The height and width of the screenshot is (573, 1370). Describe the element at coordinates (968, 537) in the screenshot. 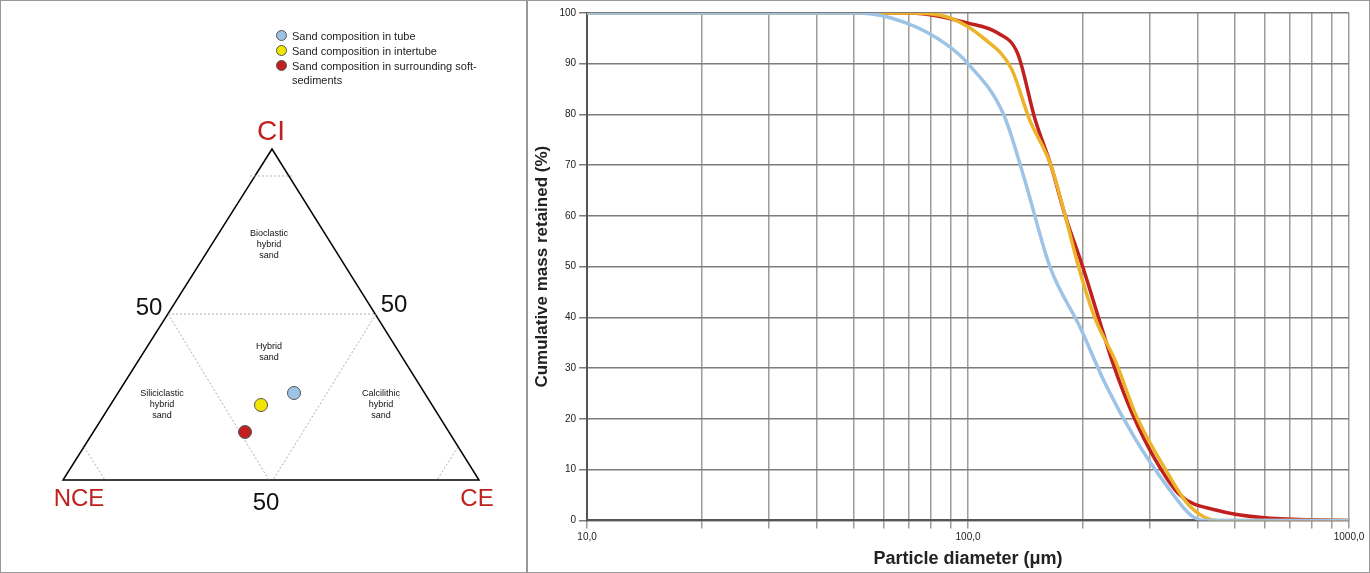

I see `x-tick-label: 100,0` at that location.